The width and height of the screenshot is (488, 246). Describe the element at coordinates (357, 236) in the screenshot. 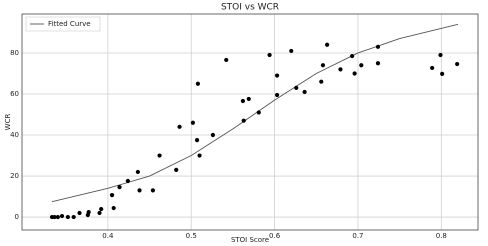

I see `x-tick-label: 0.7` at that location.